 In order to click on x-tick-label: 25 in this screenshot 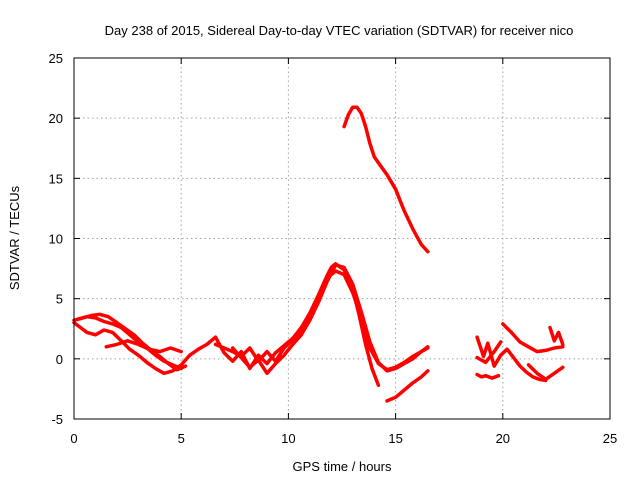, I will do `click(610, 438)`.